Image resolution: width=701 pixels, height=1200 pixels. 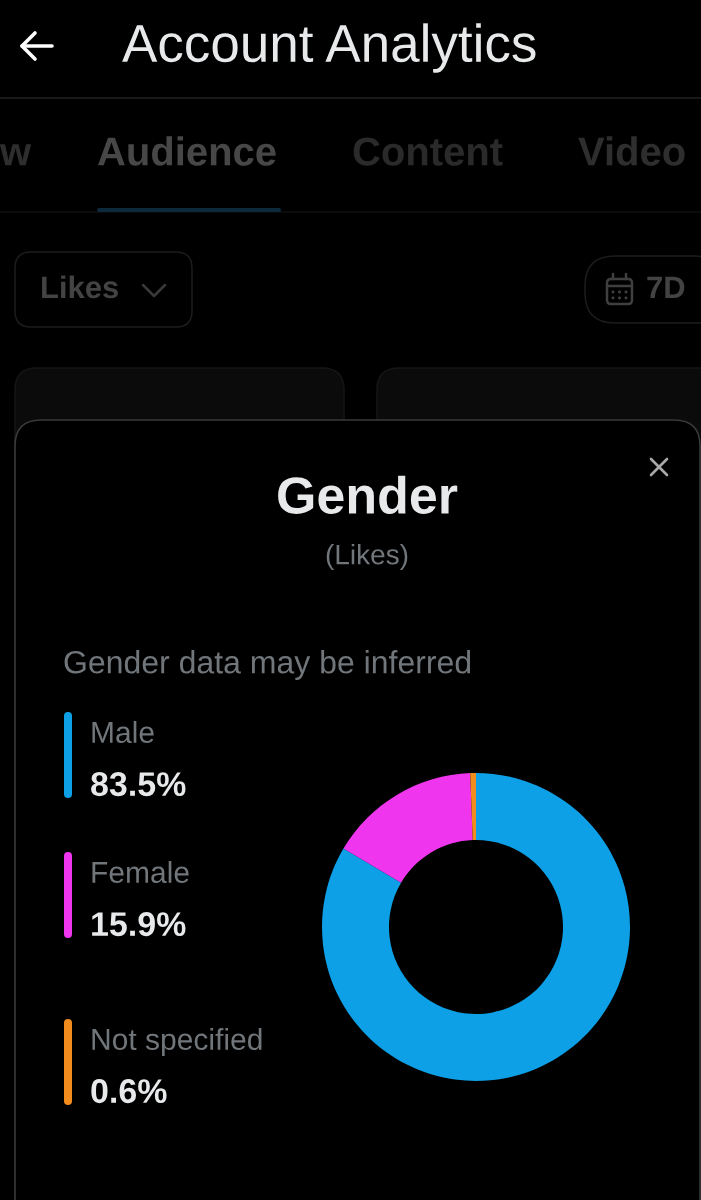 What do you see at coordinates (267, 665) in the screenshot?
I see `text: Gender data may be inferred` at bounding box center [267, 665].